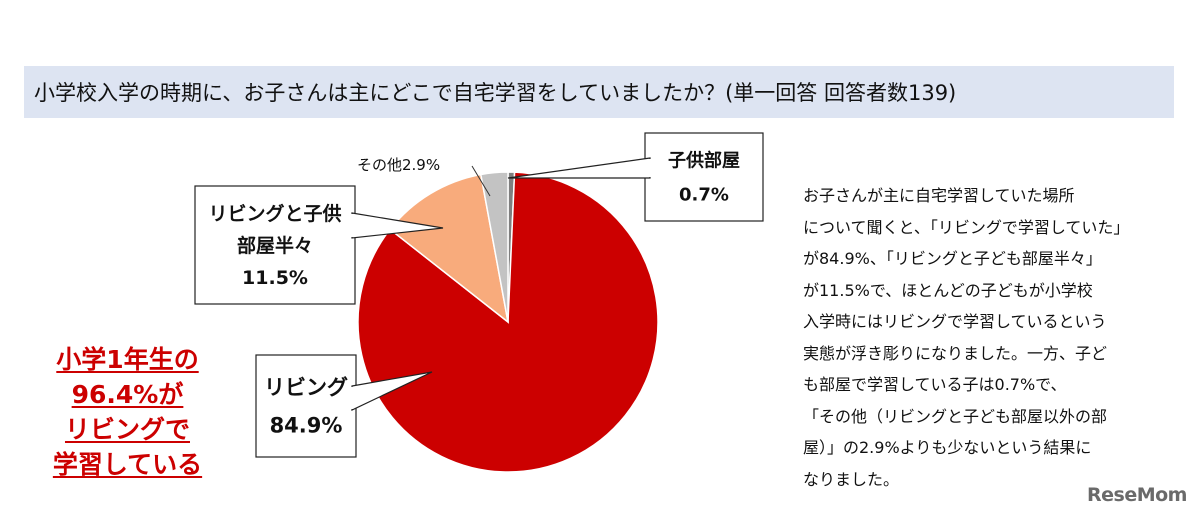 The width and height of the screenshot is (1200, 514). What do you see at coordinates (704, 160) in the screenshot?
I see `slice-category-label: 子供部屋` at bounding box center [704, 160].